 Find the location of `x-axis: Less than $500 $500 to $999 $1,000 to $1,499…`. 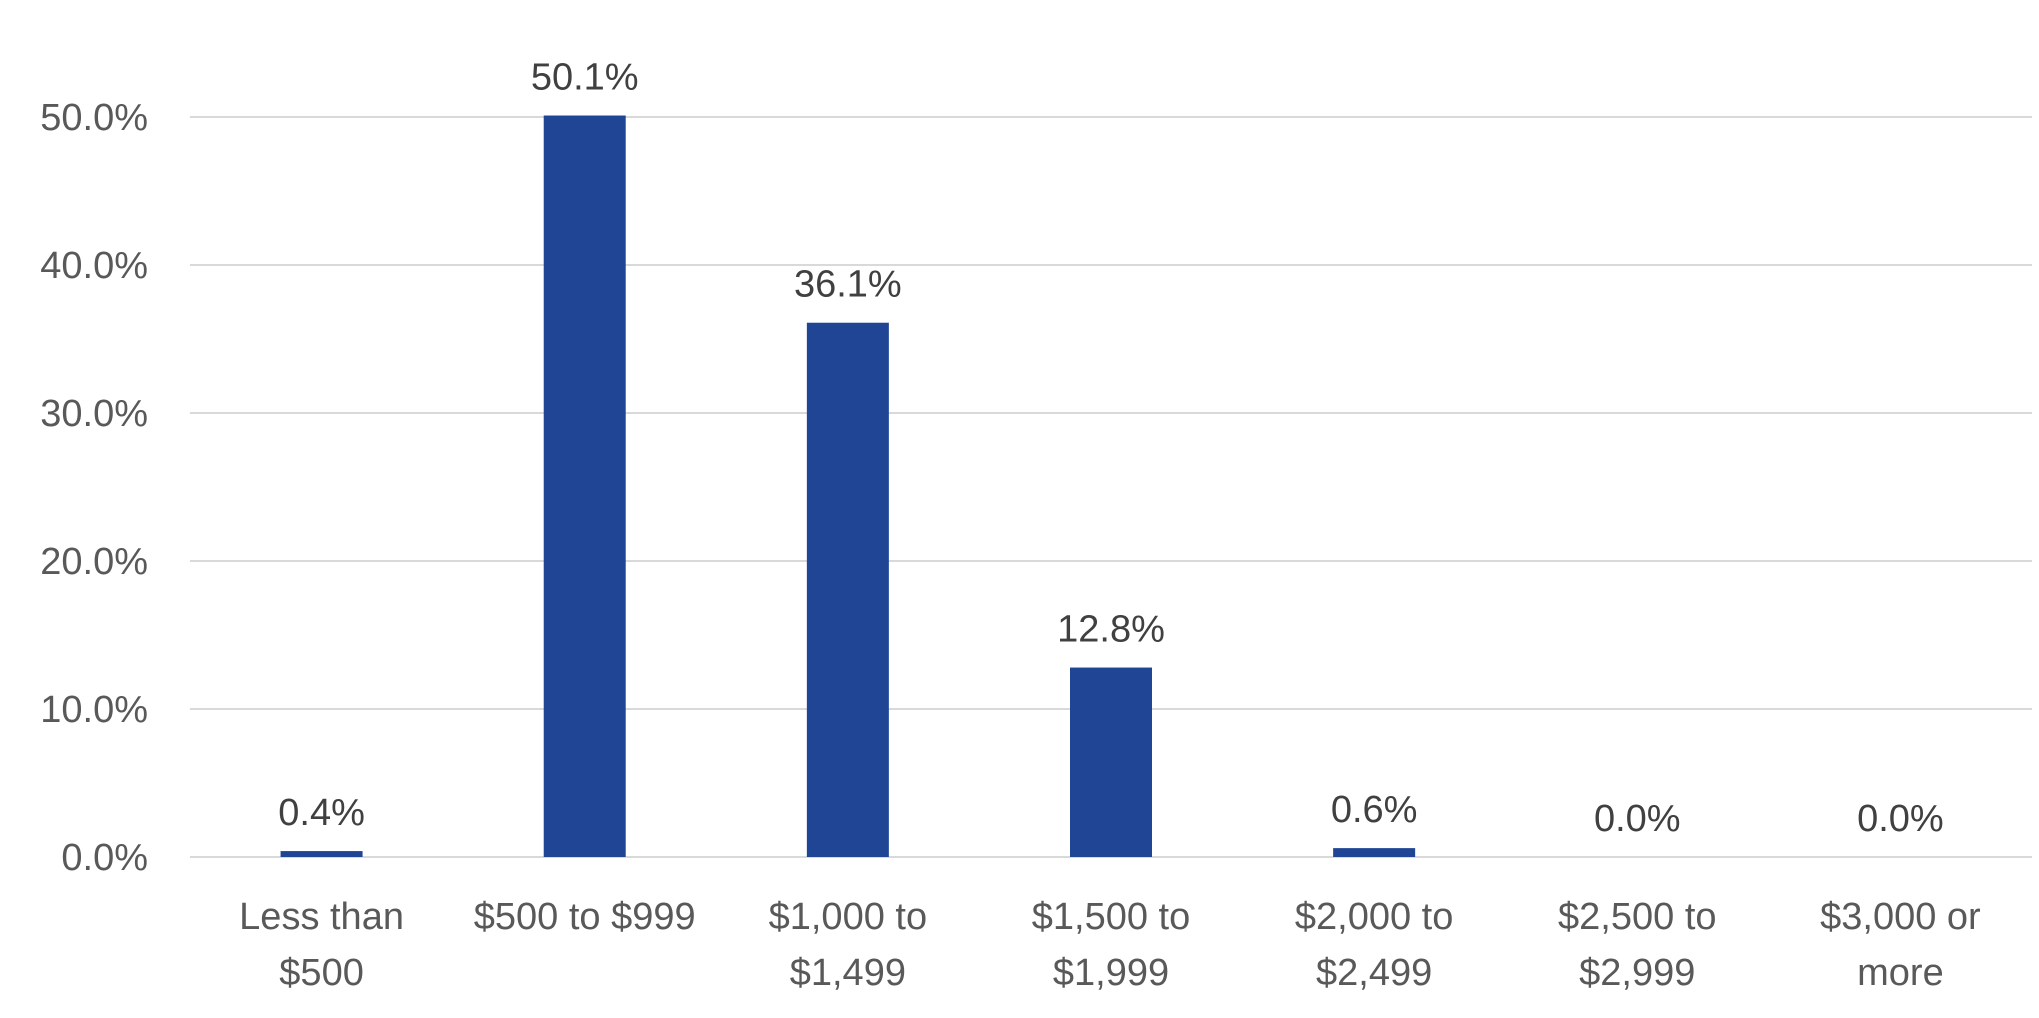

x-axis: Less than $500 $500 to $999 $1,000 to $1,499… is located at coordinates (1110, 945).